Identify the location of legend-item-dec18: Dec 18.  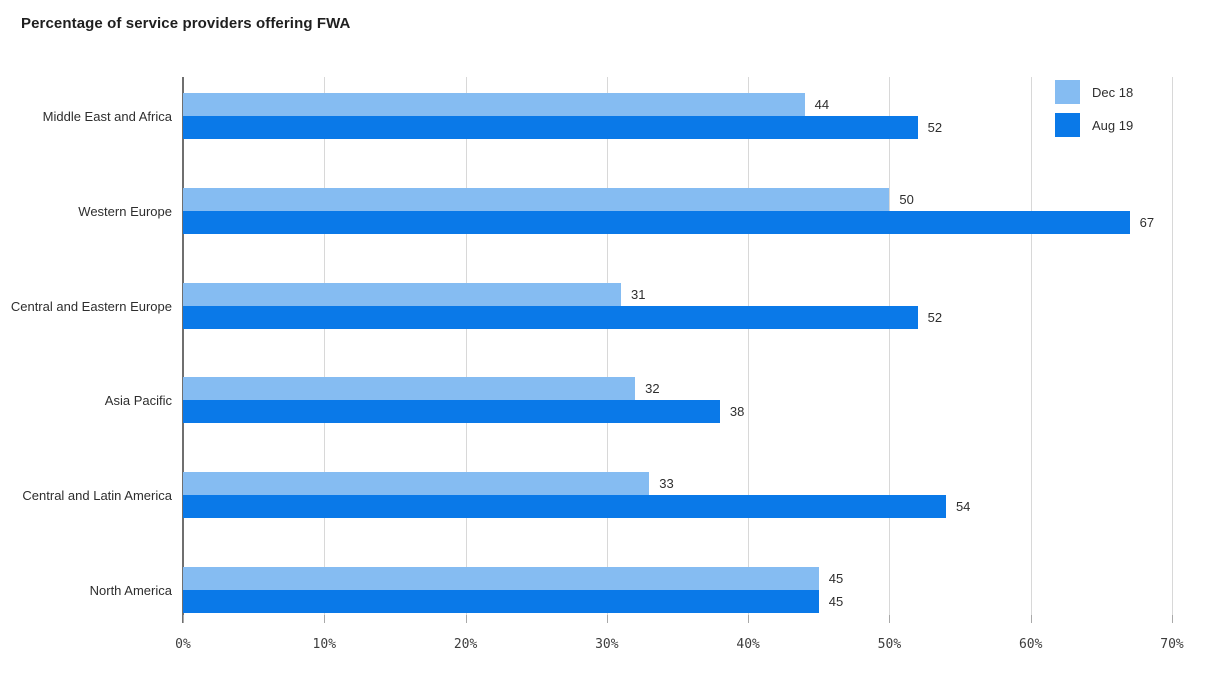
(1094, 92).